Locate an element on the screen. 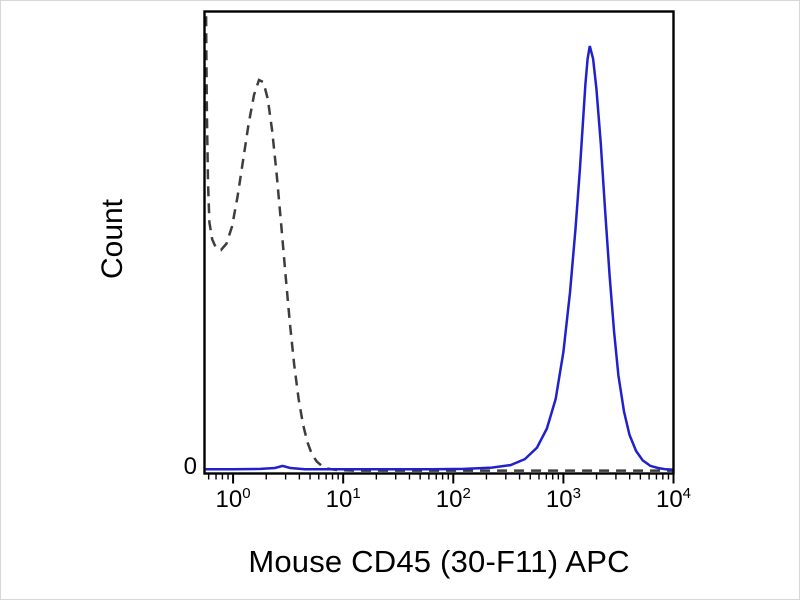 The width and height of the screenshot is (800, 600). x-tick-label: 10³ is located at coordinates (563, 499).